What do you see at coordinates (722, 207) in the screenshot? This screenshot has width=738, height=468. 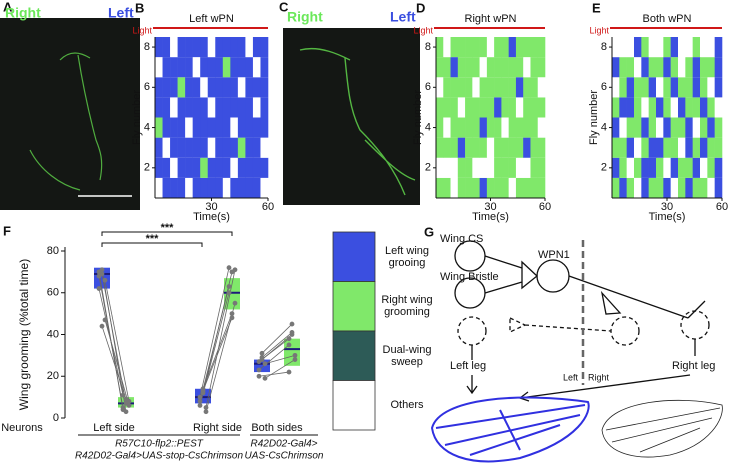 I see `x-tick-label: 60` at bounding box center [722, 207].